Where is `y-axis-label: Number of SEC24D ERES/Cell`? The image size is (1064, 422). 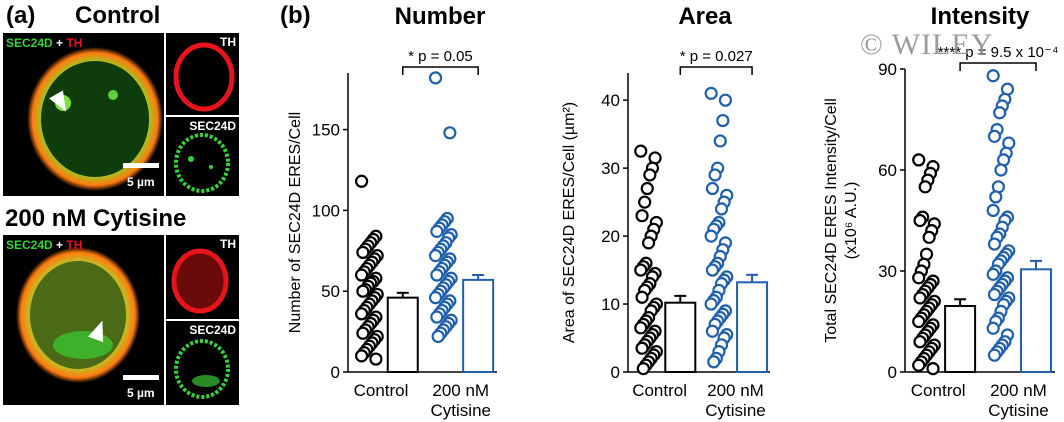 y-axis-label: Number of SEC24D ERES/Cell is located at coordinates (295, 222).